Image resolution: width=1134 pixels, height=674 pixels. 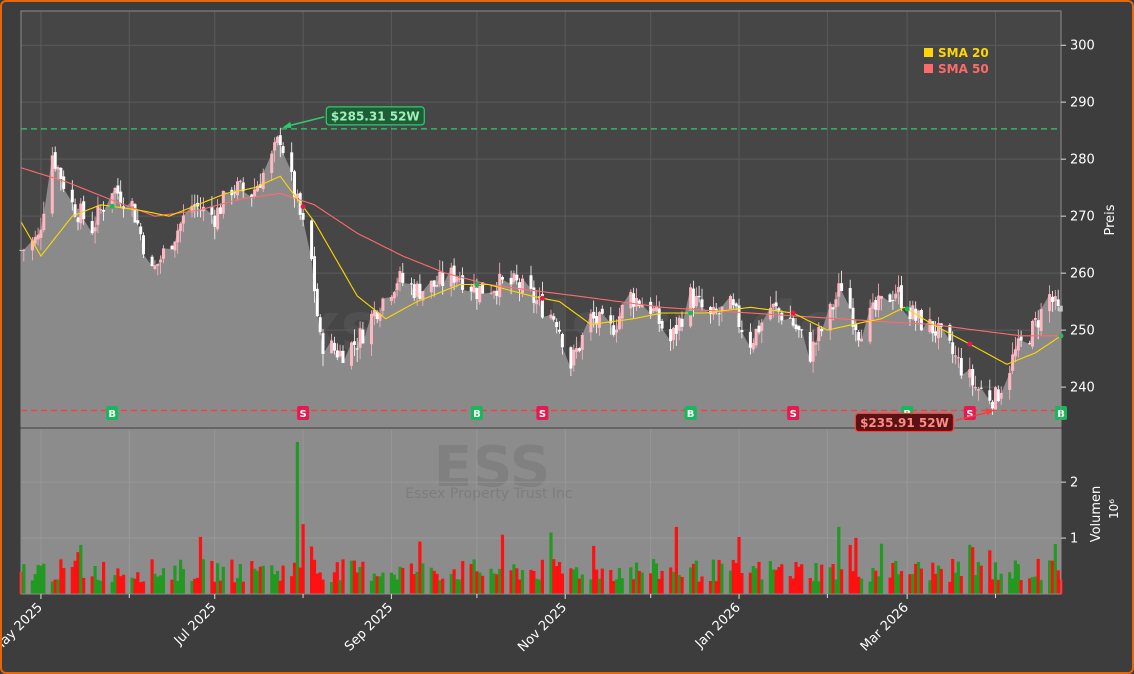 I want to click on price-tick-label: 280, so click(x=1082, y=160).